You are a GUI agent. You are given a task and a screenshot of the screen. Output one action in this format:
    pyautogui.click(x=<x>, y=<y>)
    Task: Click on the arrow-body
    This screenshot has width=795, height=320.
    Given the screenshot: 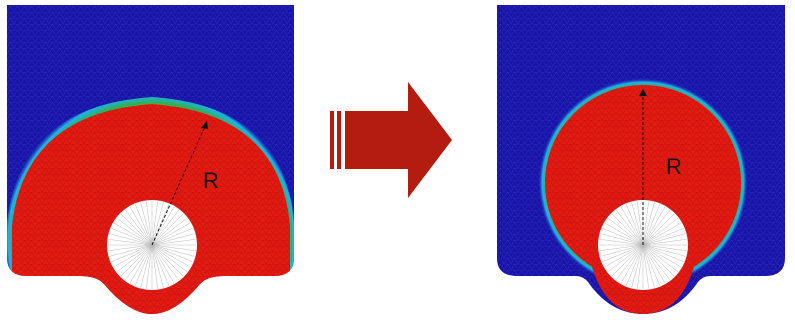 What is the action you would take?
    pyautogui.click(x=398, y=140)
    